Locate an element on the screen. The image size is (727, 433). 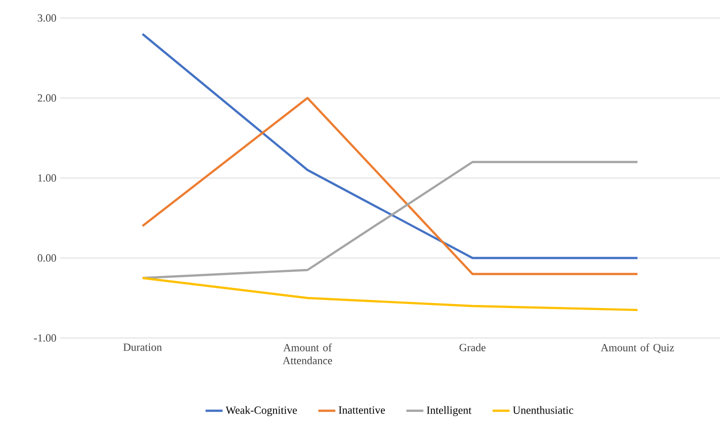
y-tick-label: 3.00 is located at coordinates (47, 18).